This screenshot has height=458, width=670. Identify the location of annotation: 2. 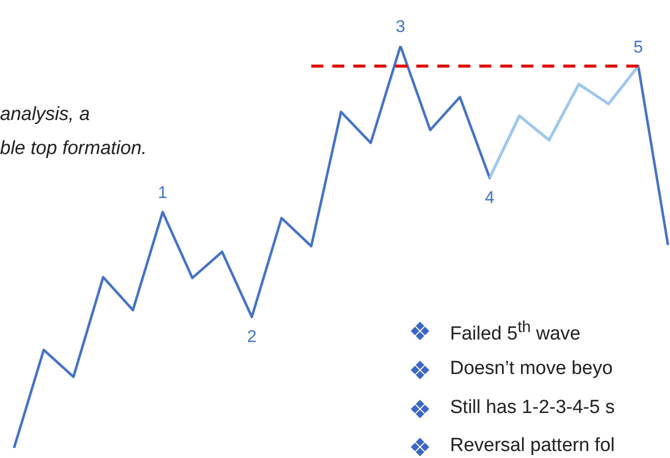
(252, 336).